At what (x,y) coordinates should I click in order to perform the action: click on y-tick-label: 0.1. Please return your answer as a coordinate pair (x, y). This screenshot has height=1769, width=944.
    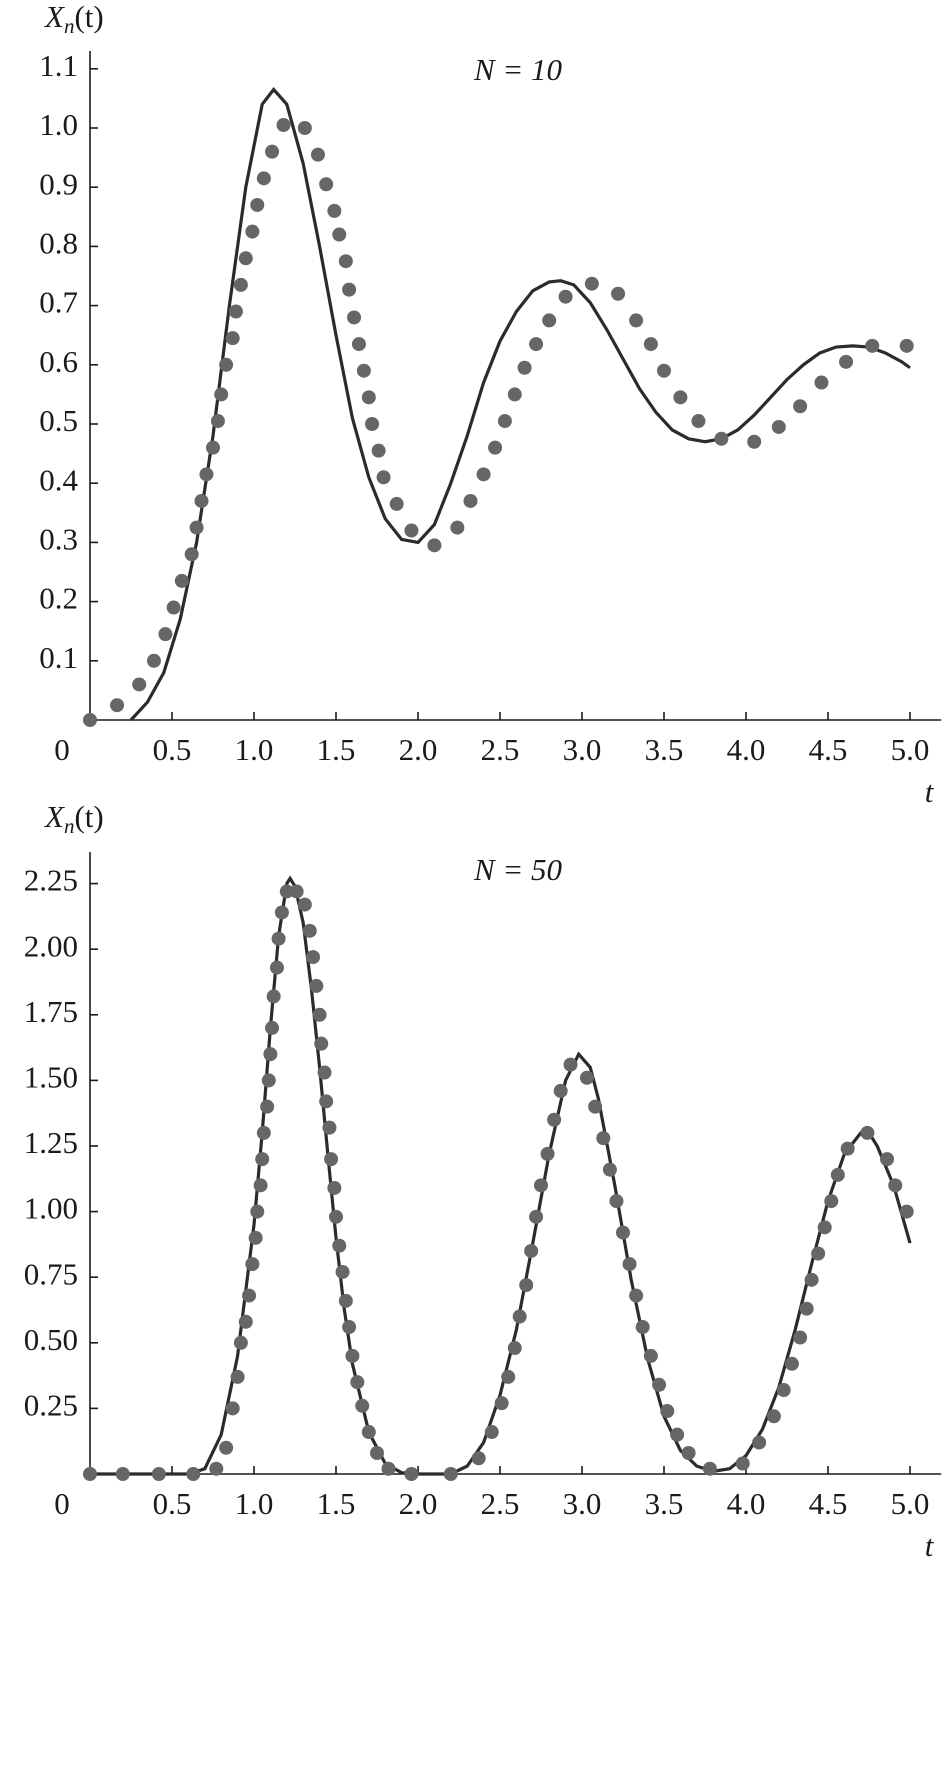
    Looking at the image, I should click on (58, 657).